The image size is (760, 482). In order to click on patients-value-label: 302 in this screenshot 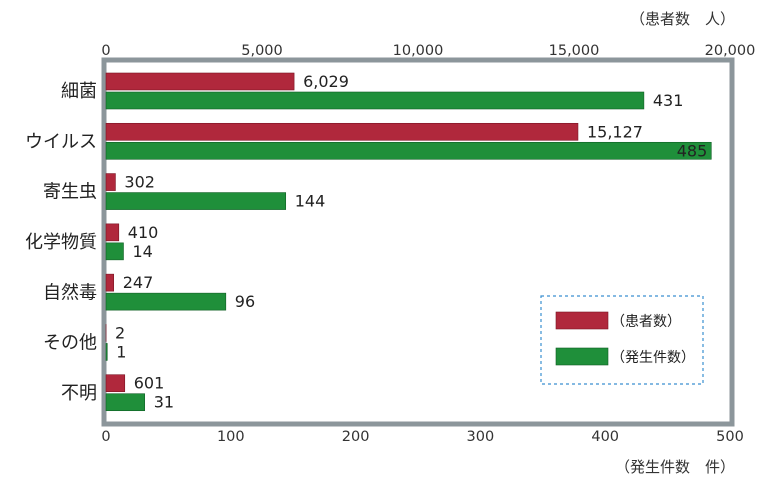, I will do `click(139, 182)`.